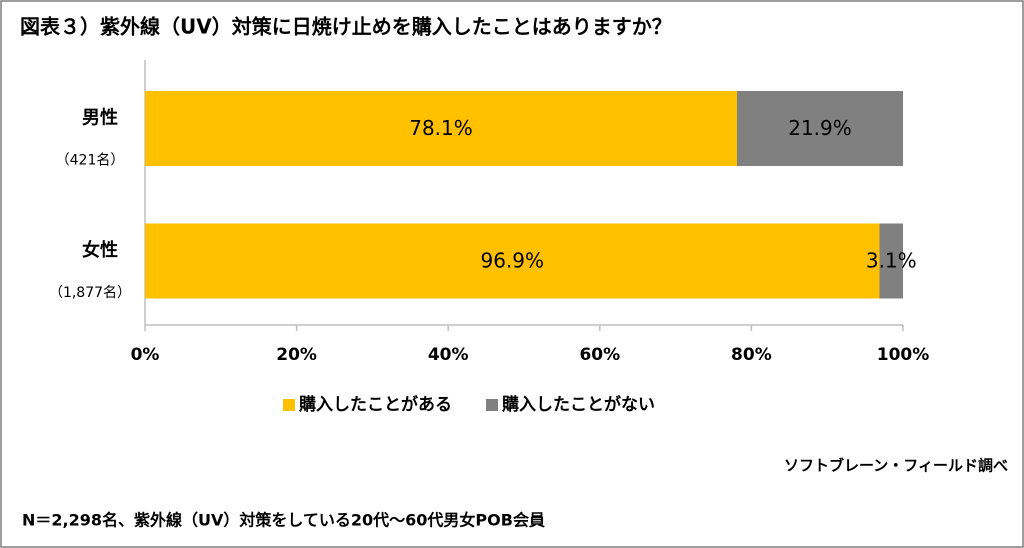 This screenshot has width=1024, height=548. I want to click on legend-label: 購入したことがある, so click(375, 404).